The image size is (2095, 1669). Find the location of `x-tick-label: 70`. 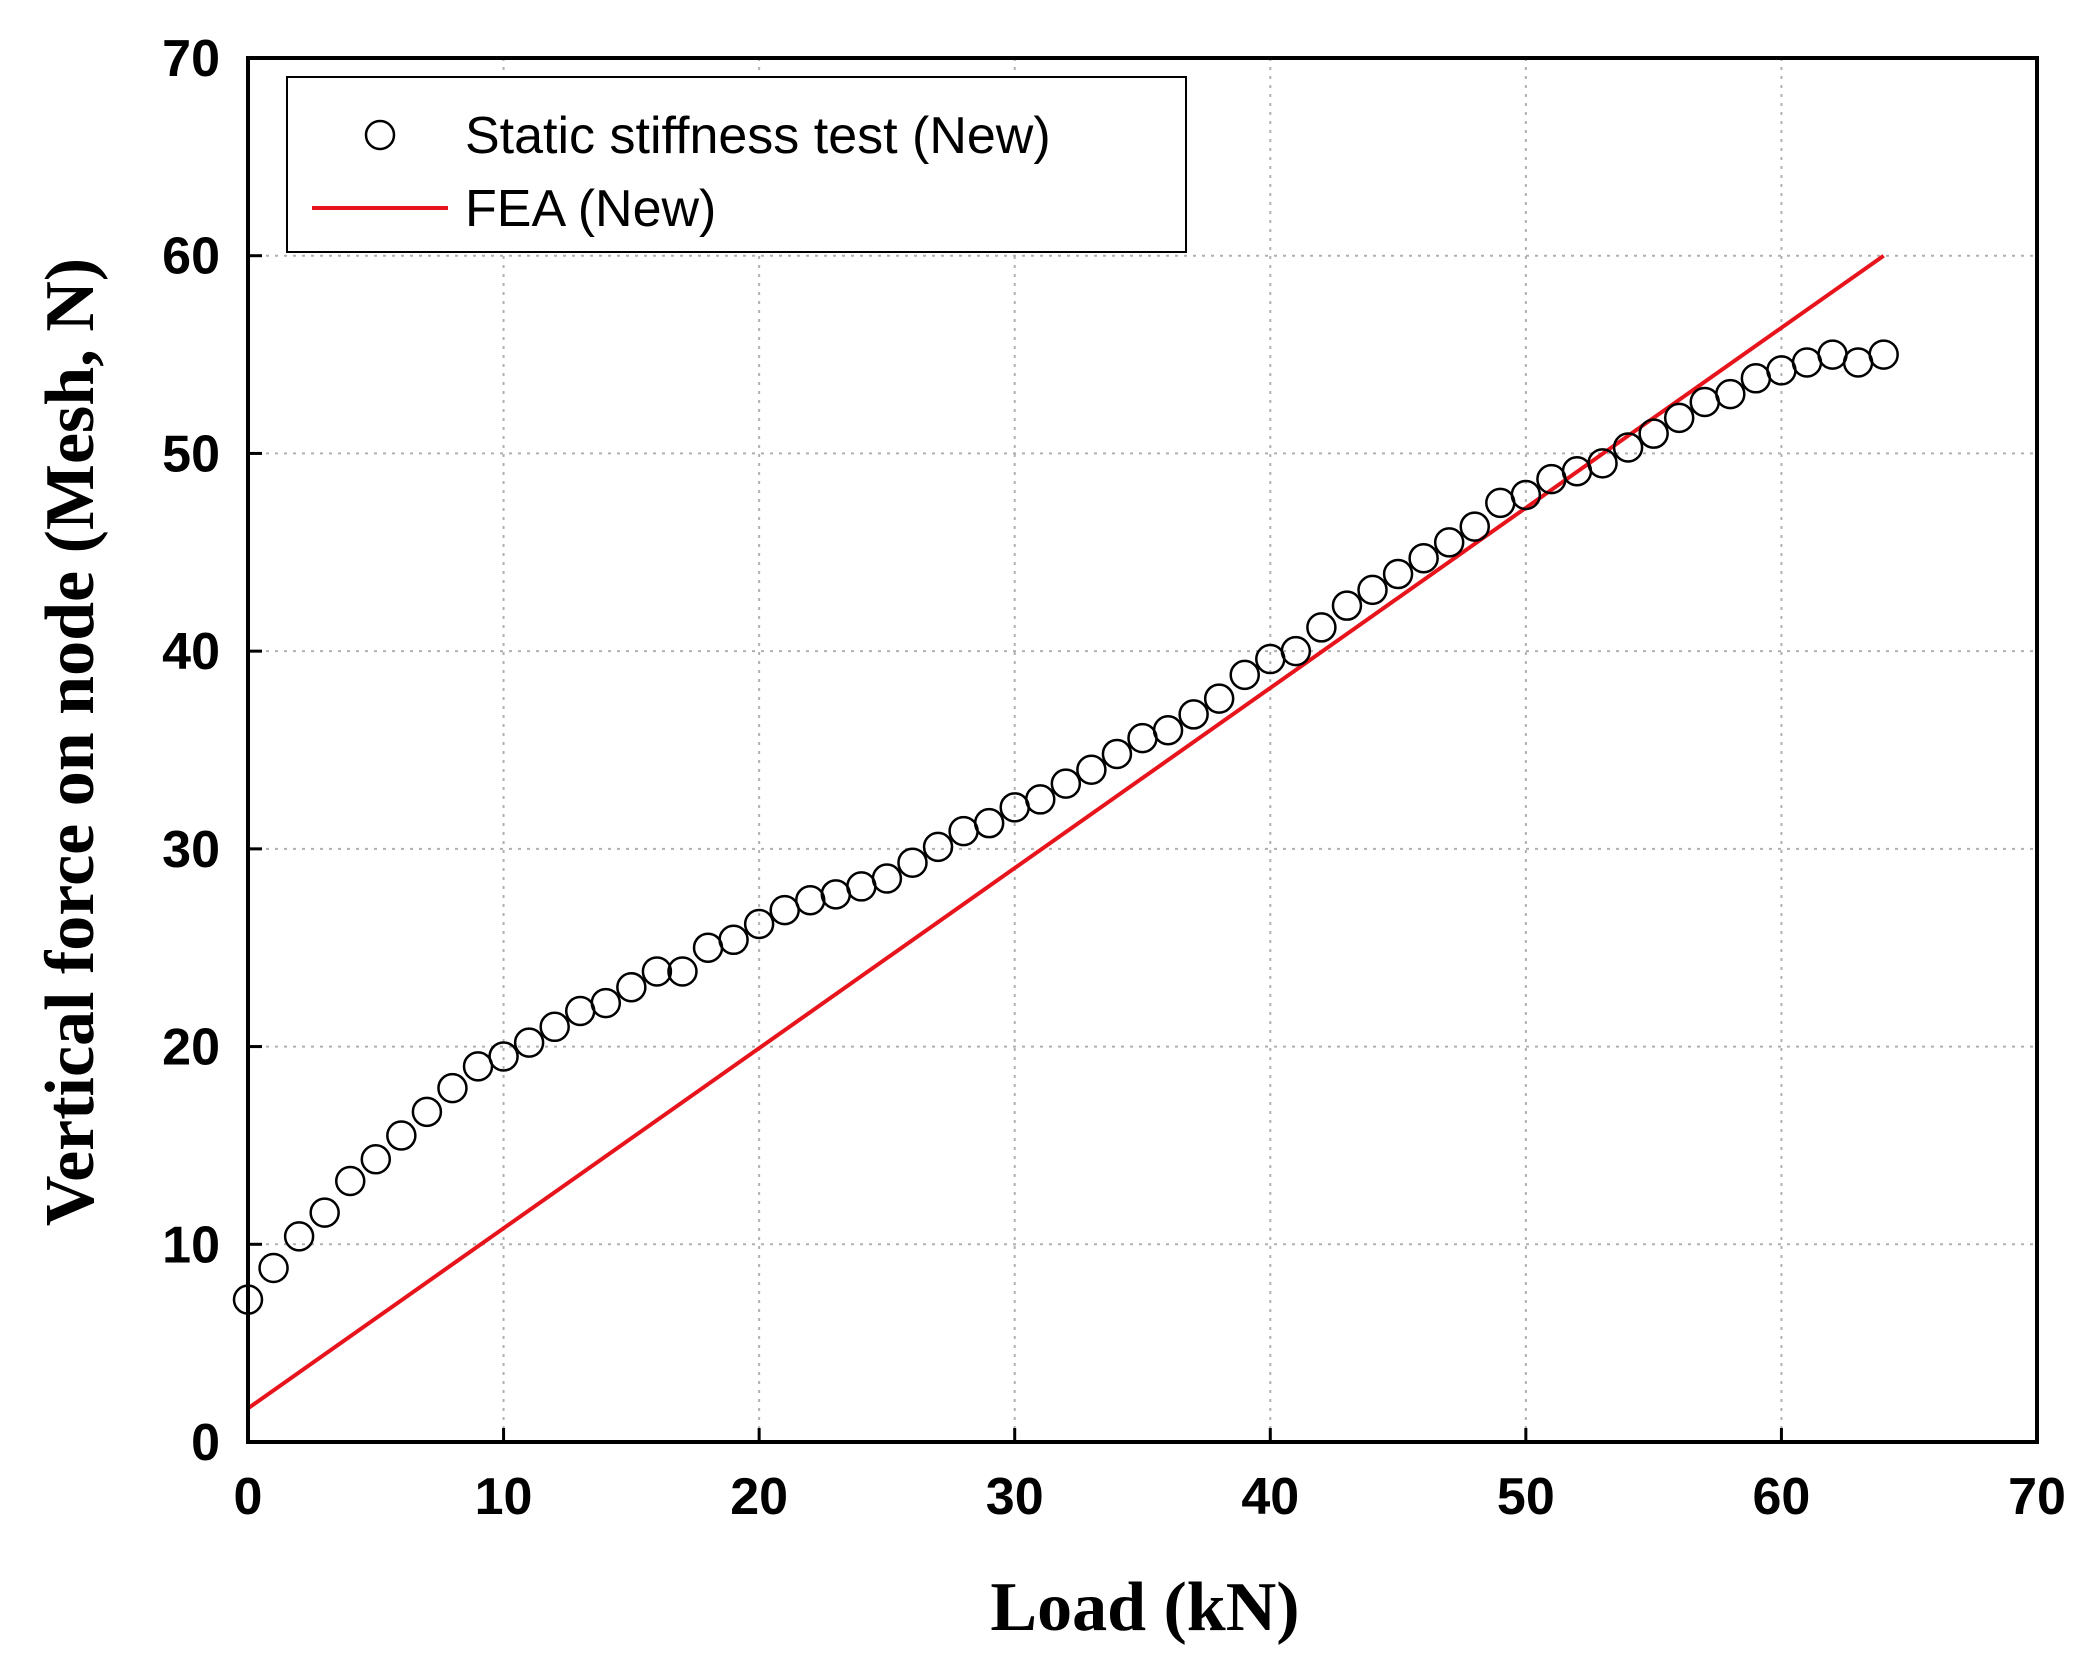

x-tick-label: 70 is located at coordinates (2037, 1497).